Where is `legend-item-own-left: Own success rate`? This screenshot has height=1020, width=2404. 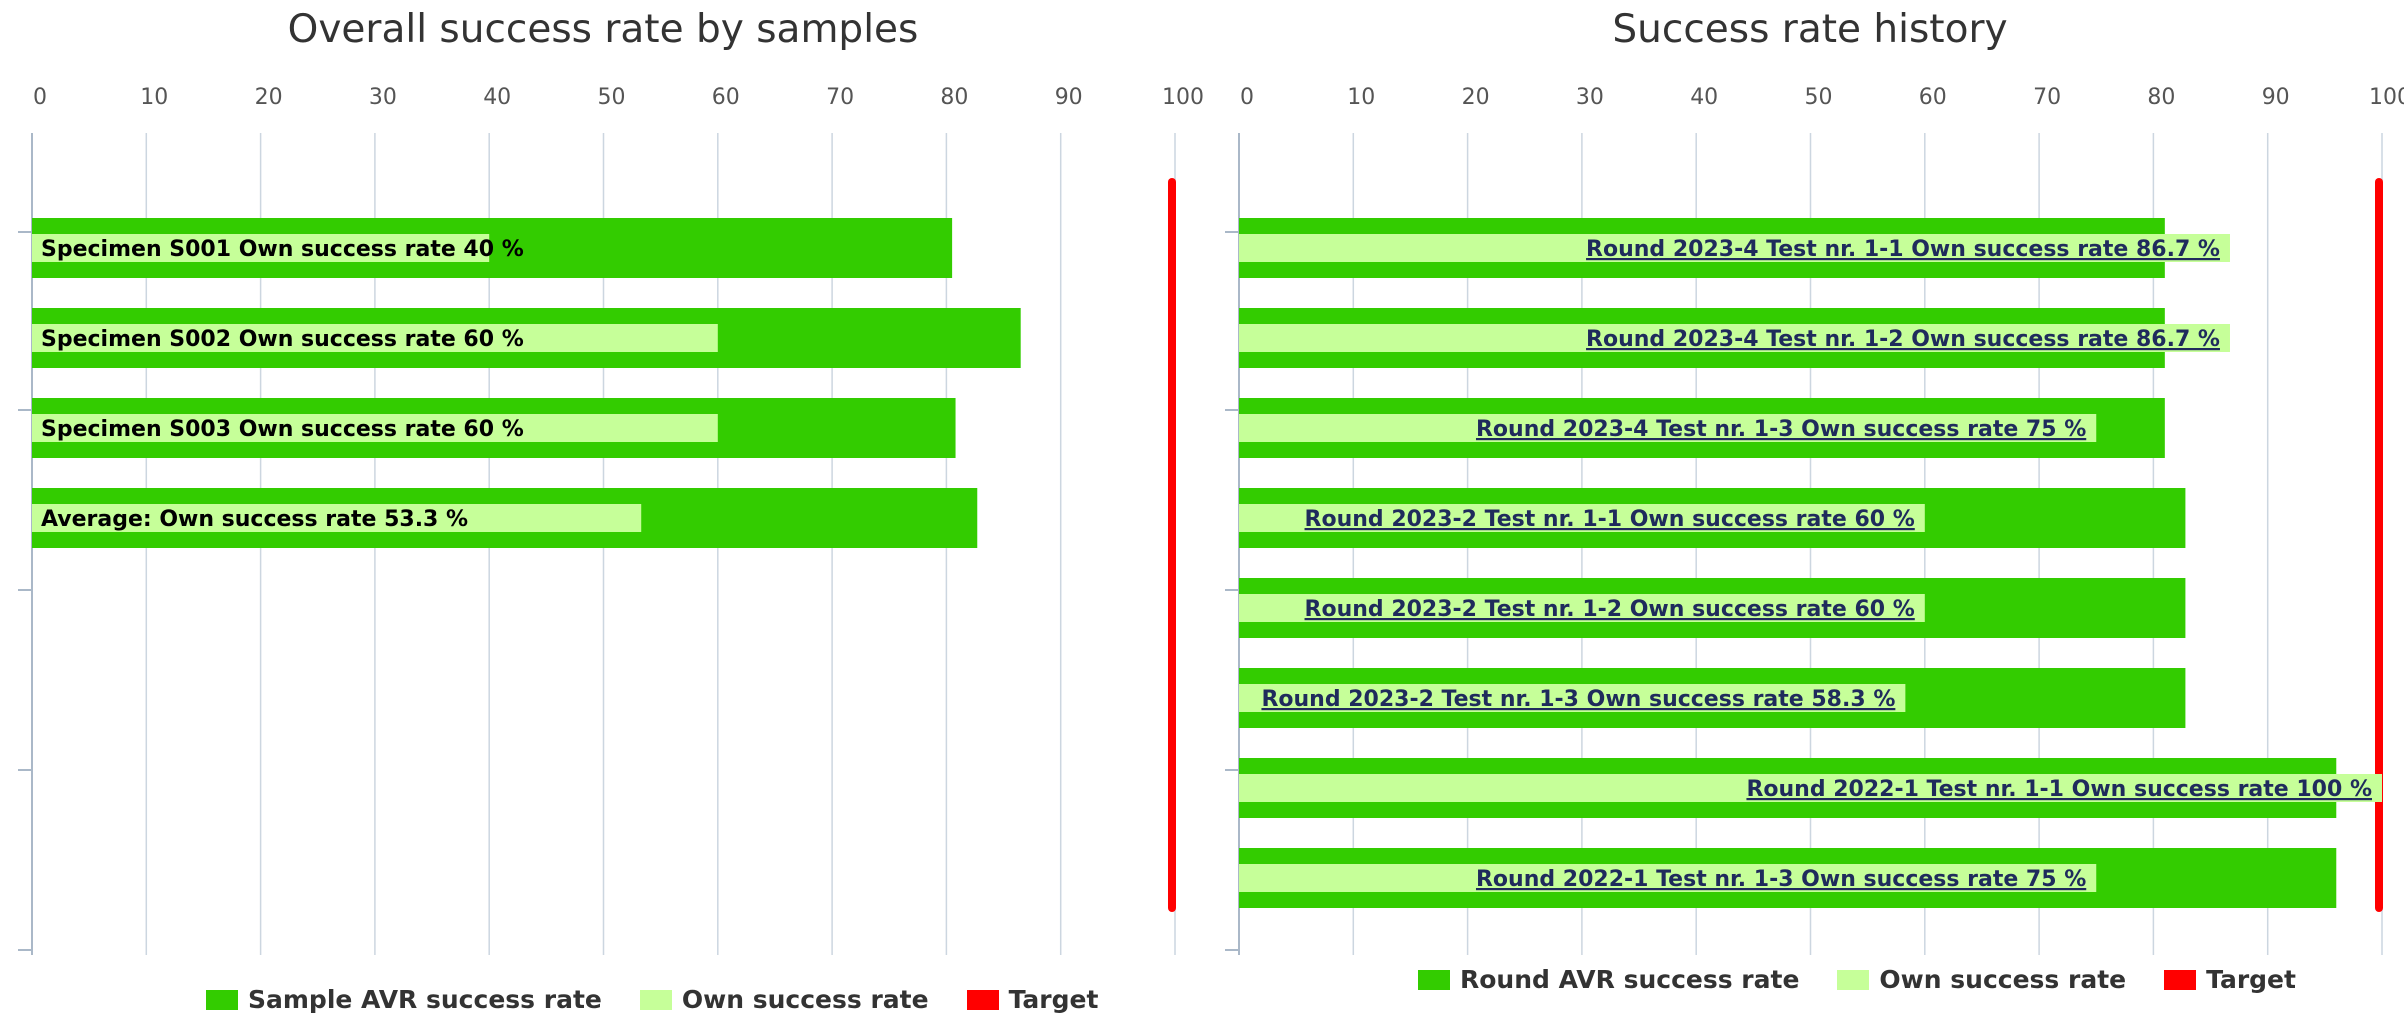
legend-item-own-left: Own success rate is located at coordinates (784, 999).